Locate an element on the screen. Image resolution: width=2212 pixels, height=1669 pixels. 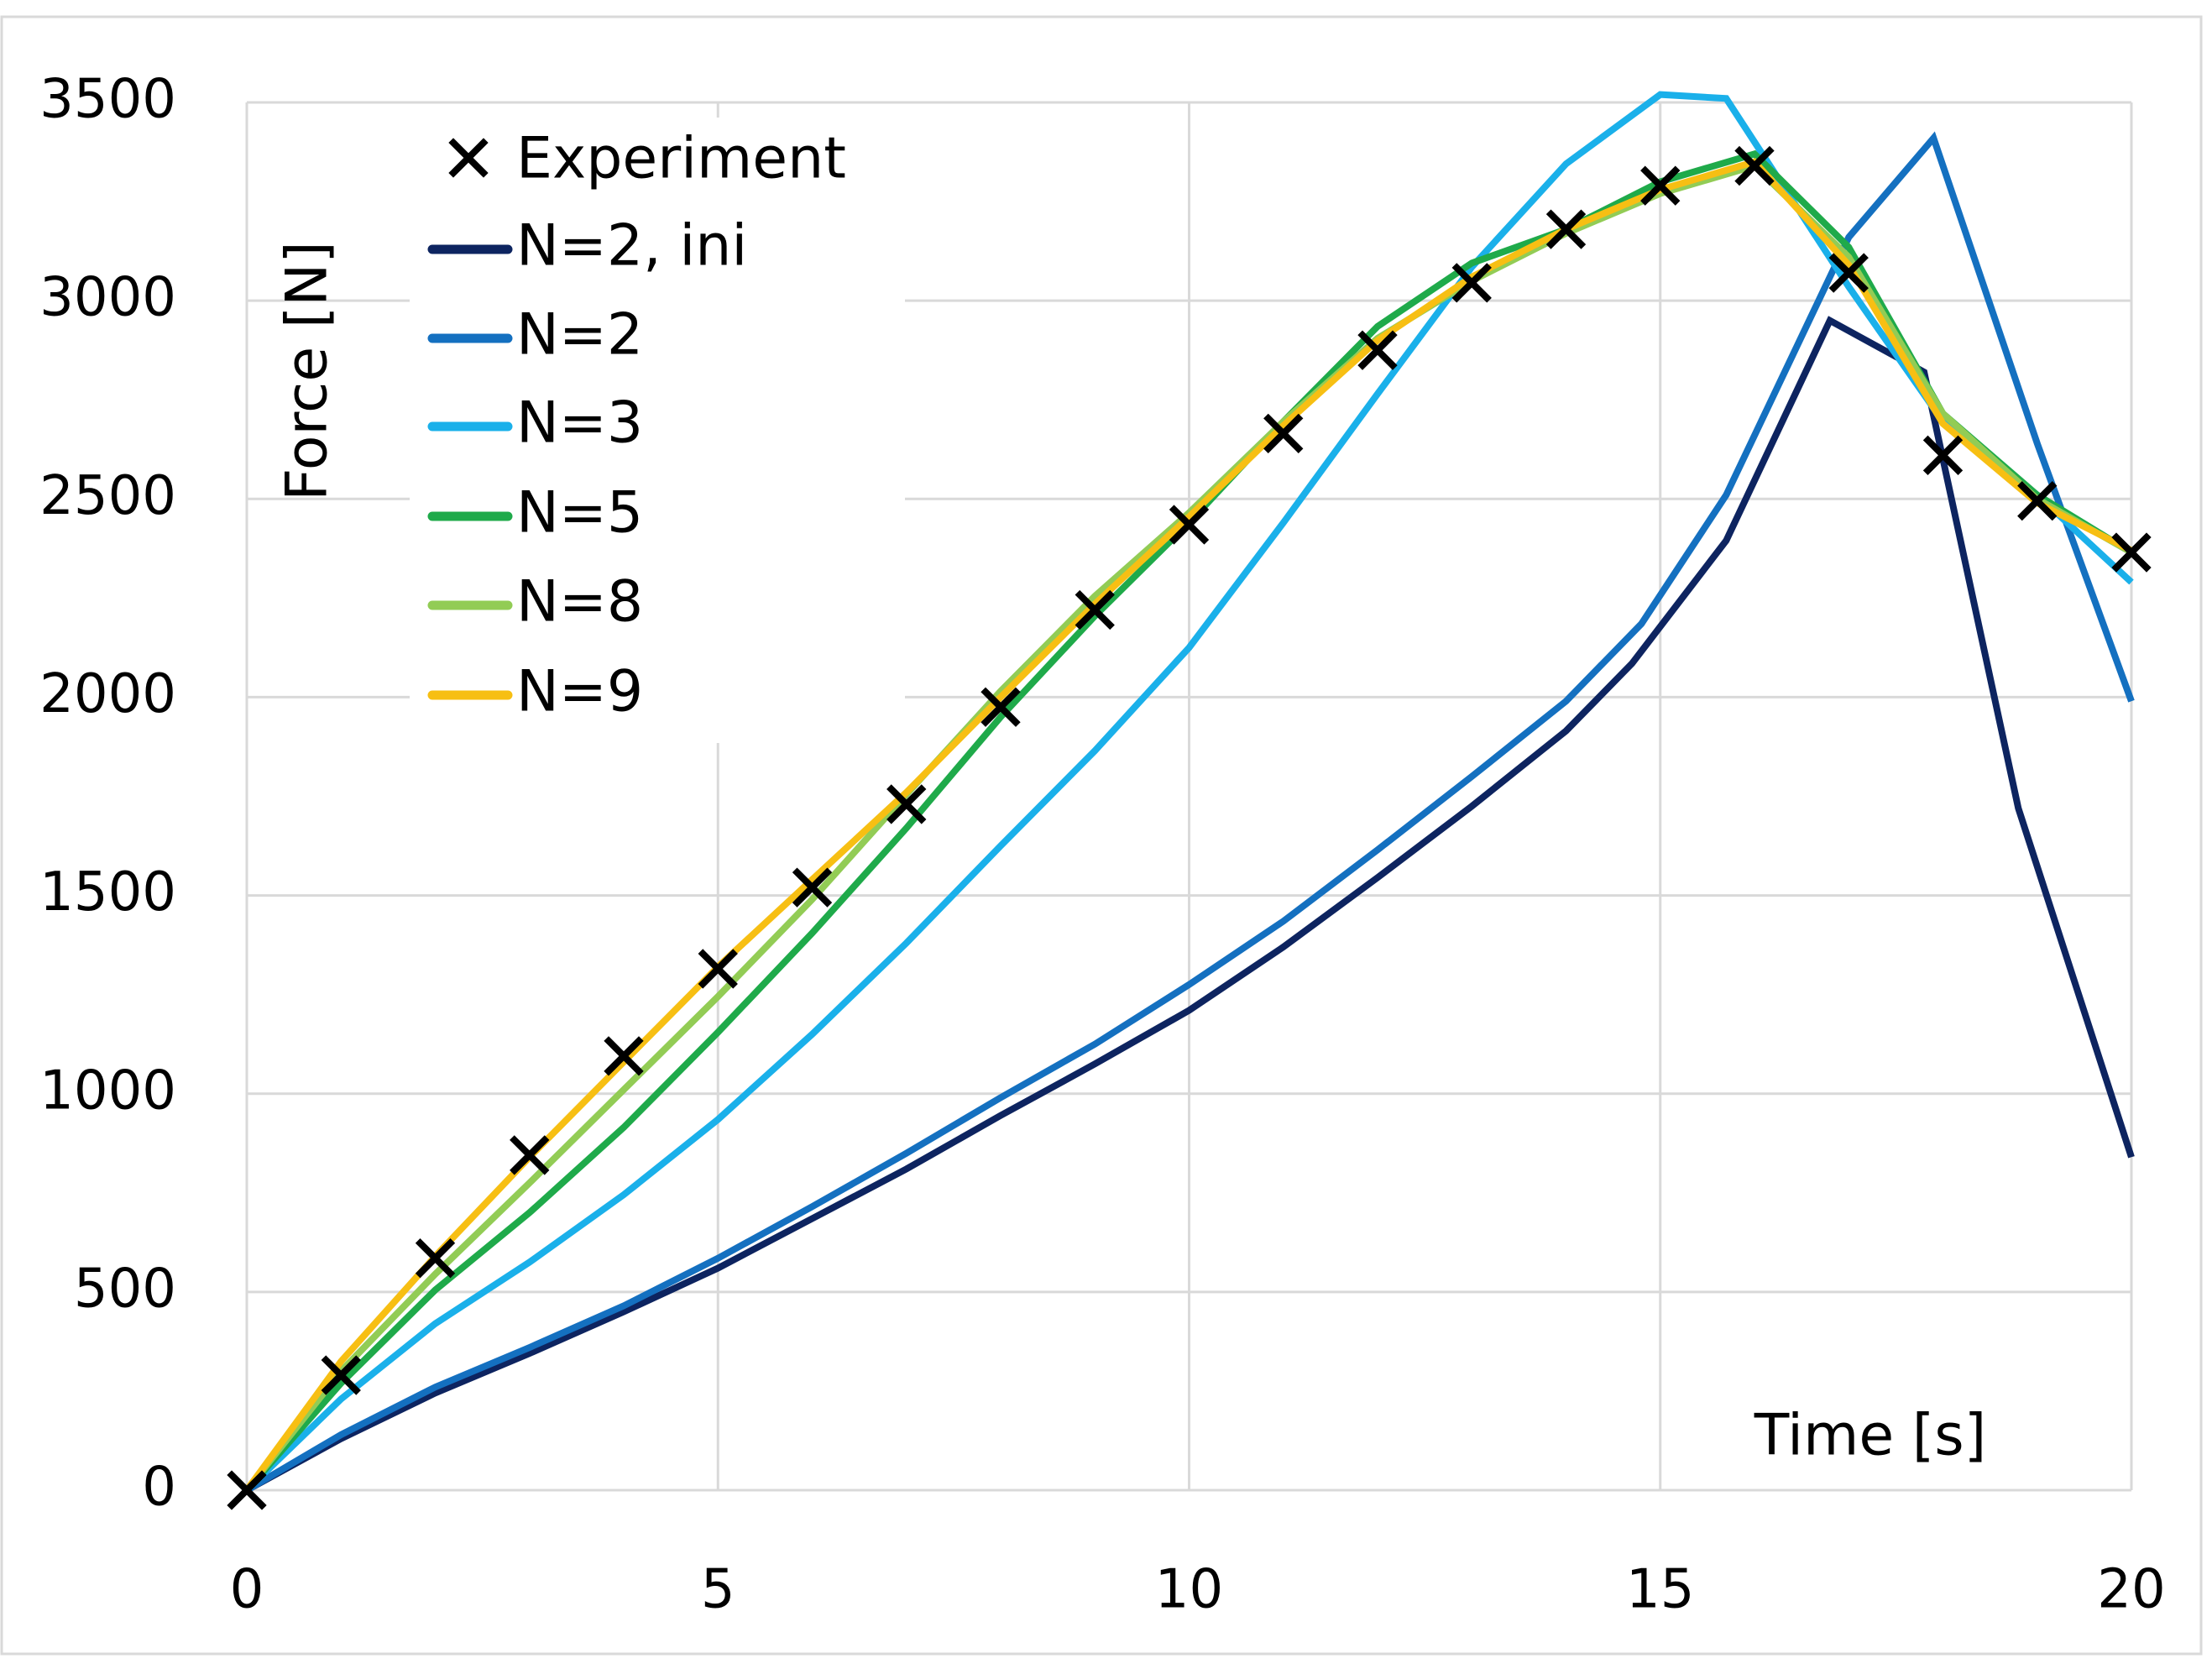
legend: Experiment N=2, ini N=2 N=3 N=5 N=8 N=9 is located at coordinates (657, 430).